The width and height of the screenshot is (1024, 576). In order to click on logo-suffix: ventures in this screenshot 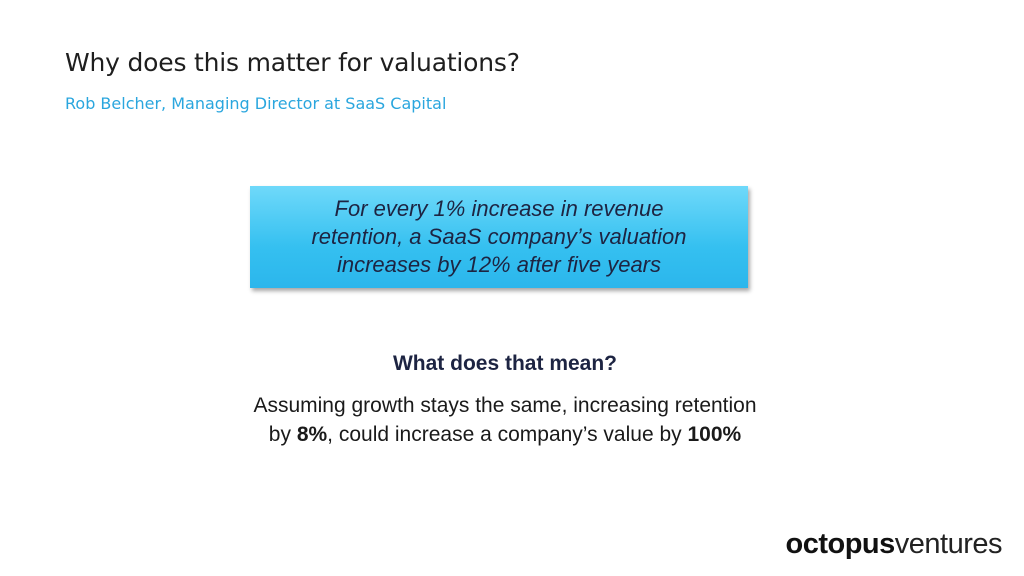, I will do `click(948, 544)`.